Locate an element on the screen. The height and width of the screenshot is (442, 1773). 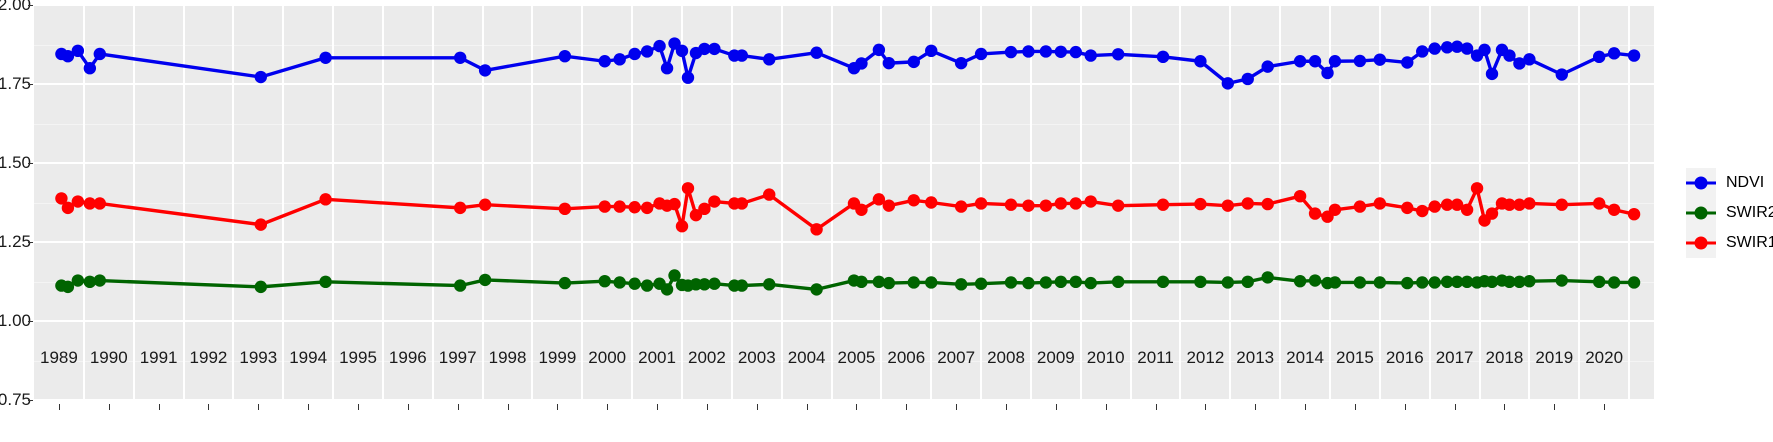
series-swir1 is located at coordinates (848, 209).